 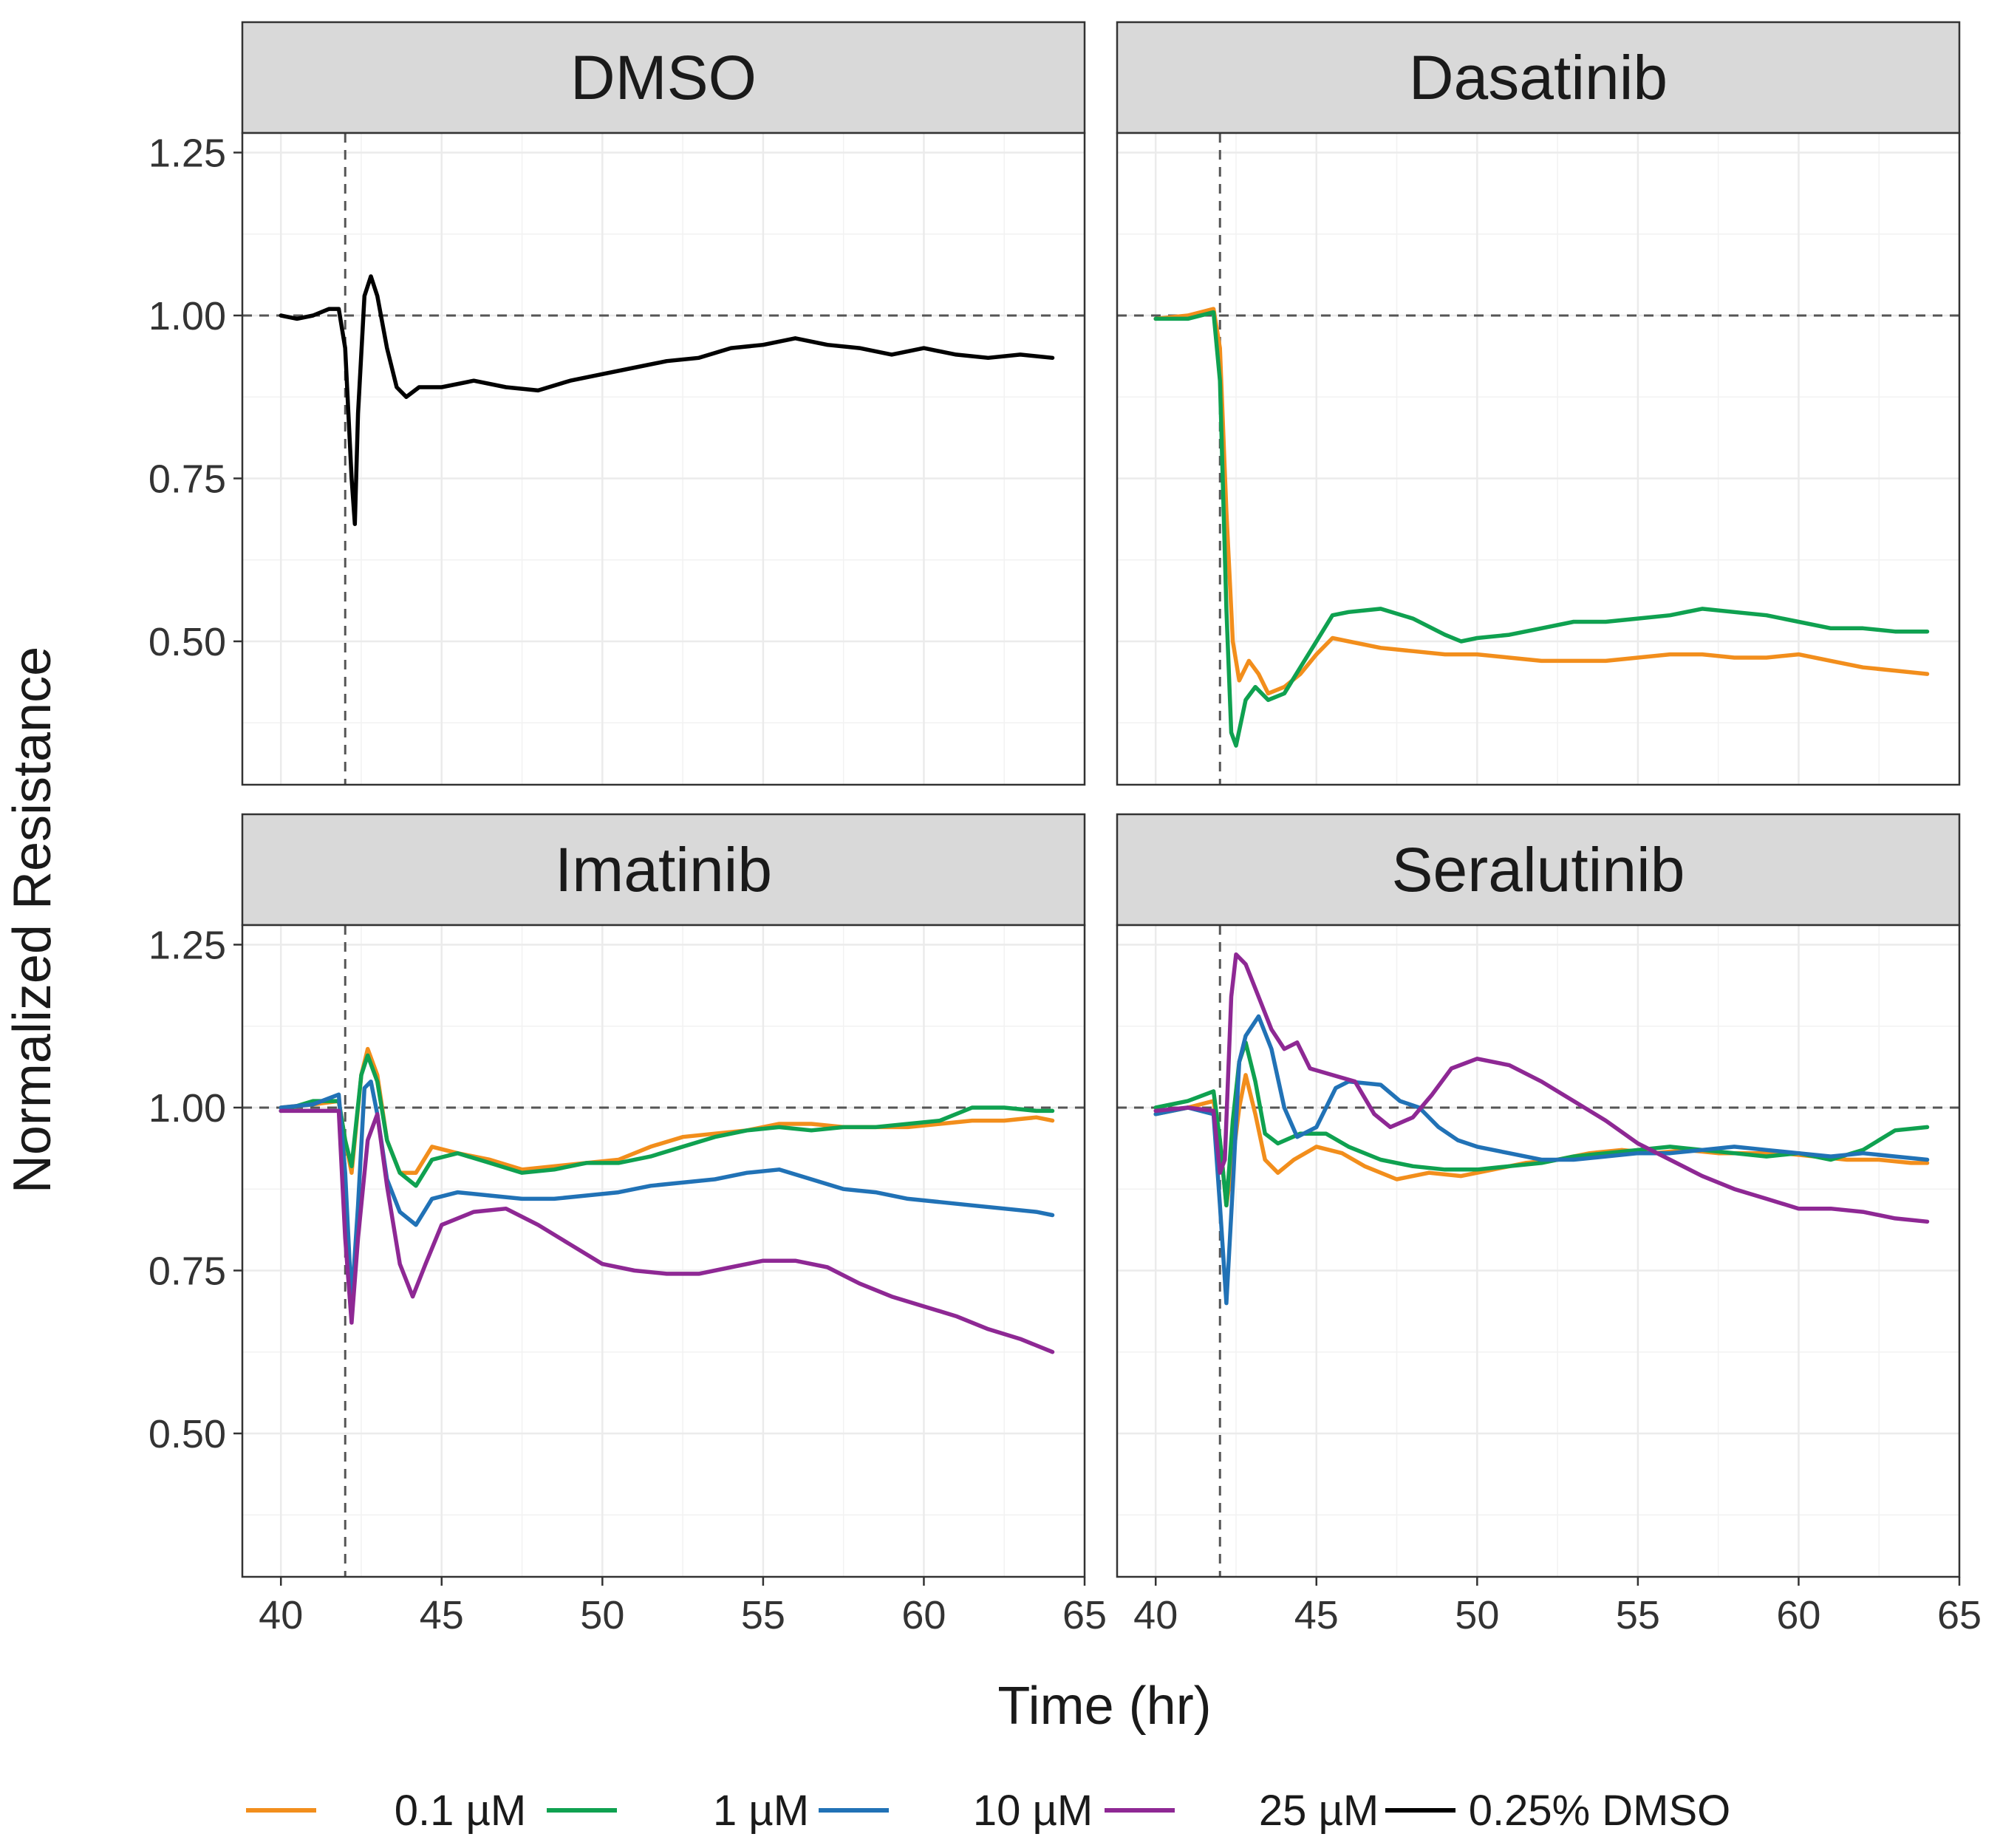 I want to click on legend-label-0-25-dmso: 0.25% DMSO, so click(x=1600, y=1811).